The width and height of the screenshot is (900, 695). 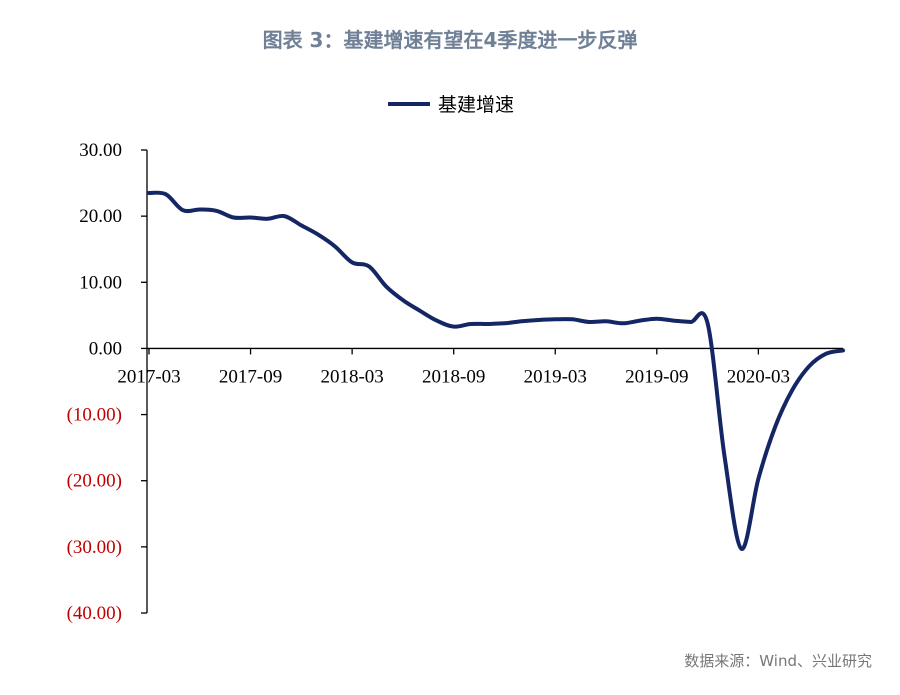 What do you see at coordinates (100, 282) in the screenshot?
I see `y-tick-label: 10.00` at bounding box center [100, 282].